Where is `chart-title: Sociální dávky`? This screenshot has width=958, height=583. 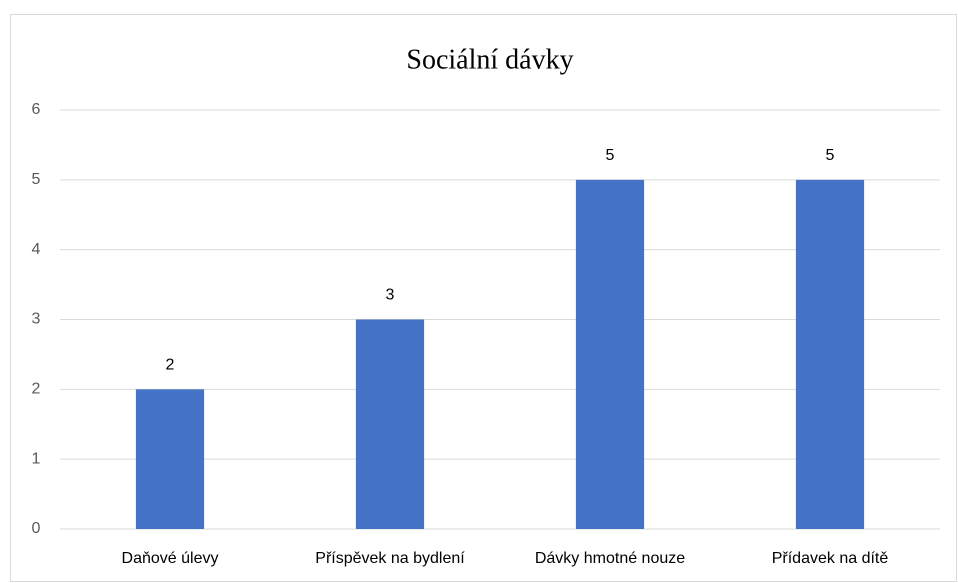 chart-title: Sociální dávky is located at coordinates (489, 59).